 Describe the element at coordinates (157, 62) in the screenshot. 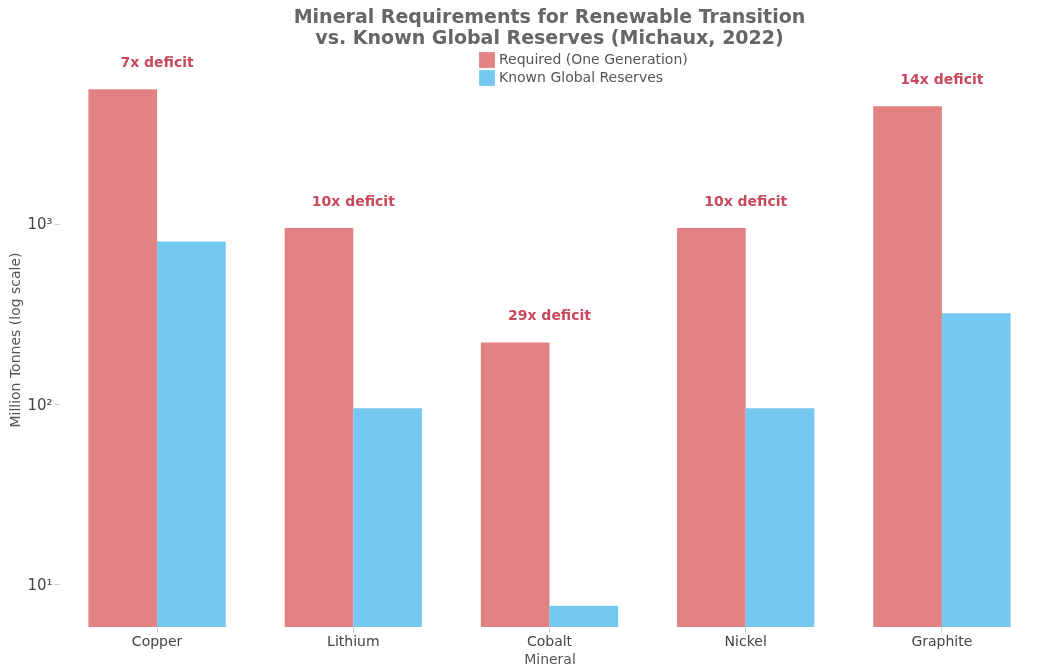

I see `annotation: 7x deficit` at that location.